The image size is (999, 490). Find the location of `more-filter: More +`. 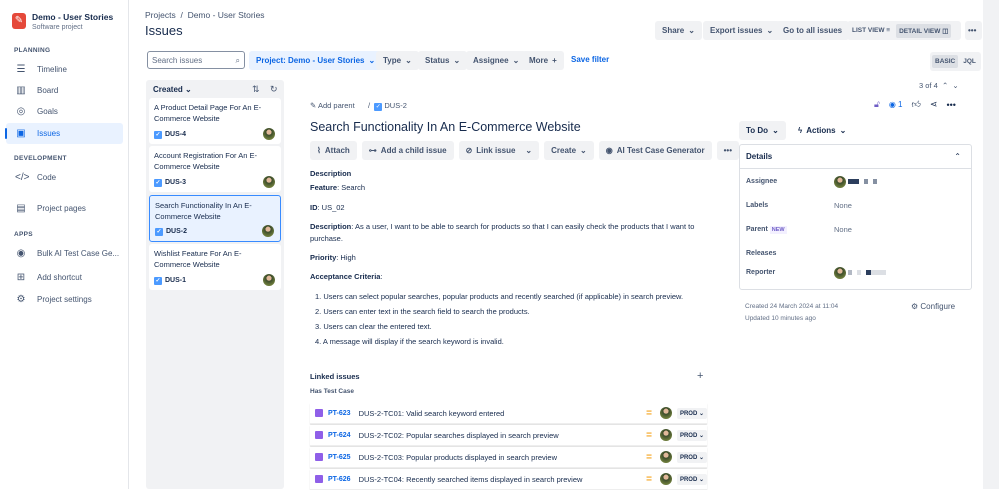

more-filter: More + is located at coordinates (543, 60).